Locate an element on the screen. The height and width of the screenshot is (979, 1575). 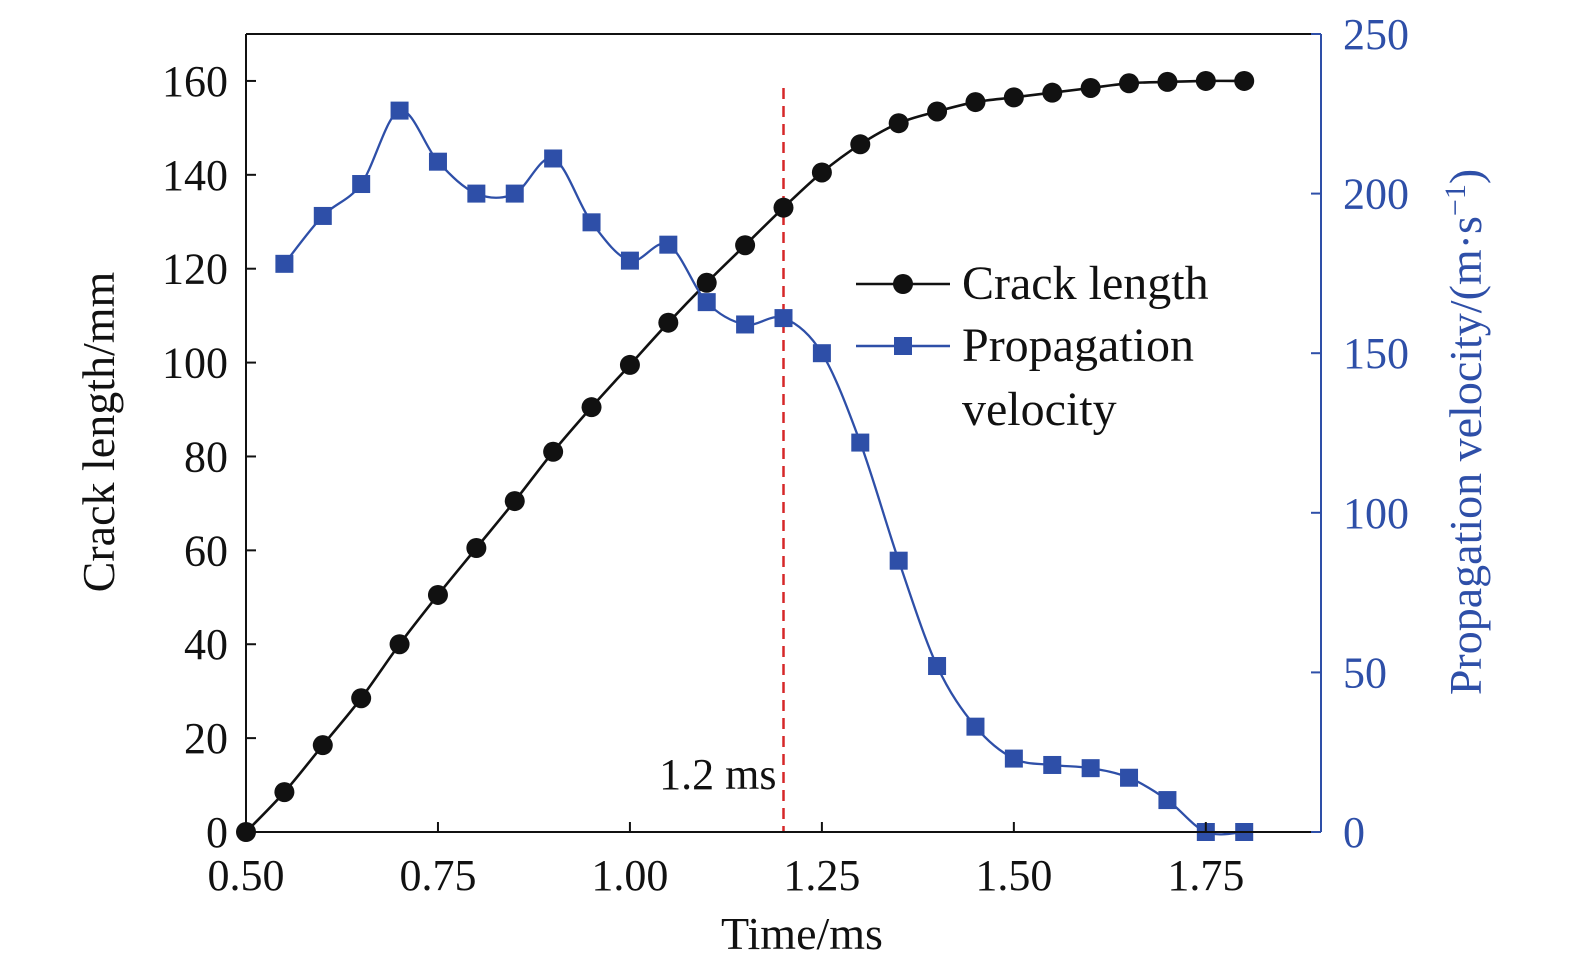
legend-propagation-velocity-label: velocity is located at coordinates (1039, 409).